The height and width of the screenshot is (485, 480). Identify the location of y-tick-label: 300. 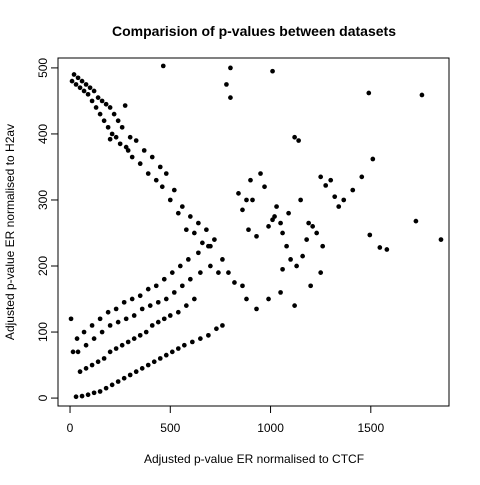
(43, 200).